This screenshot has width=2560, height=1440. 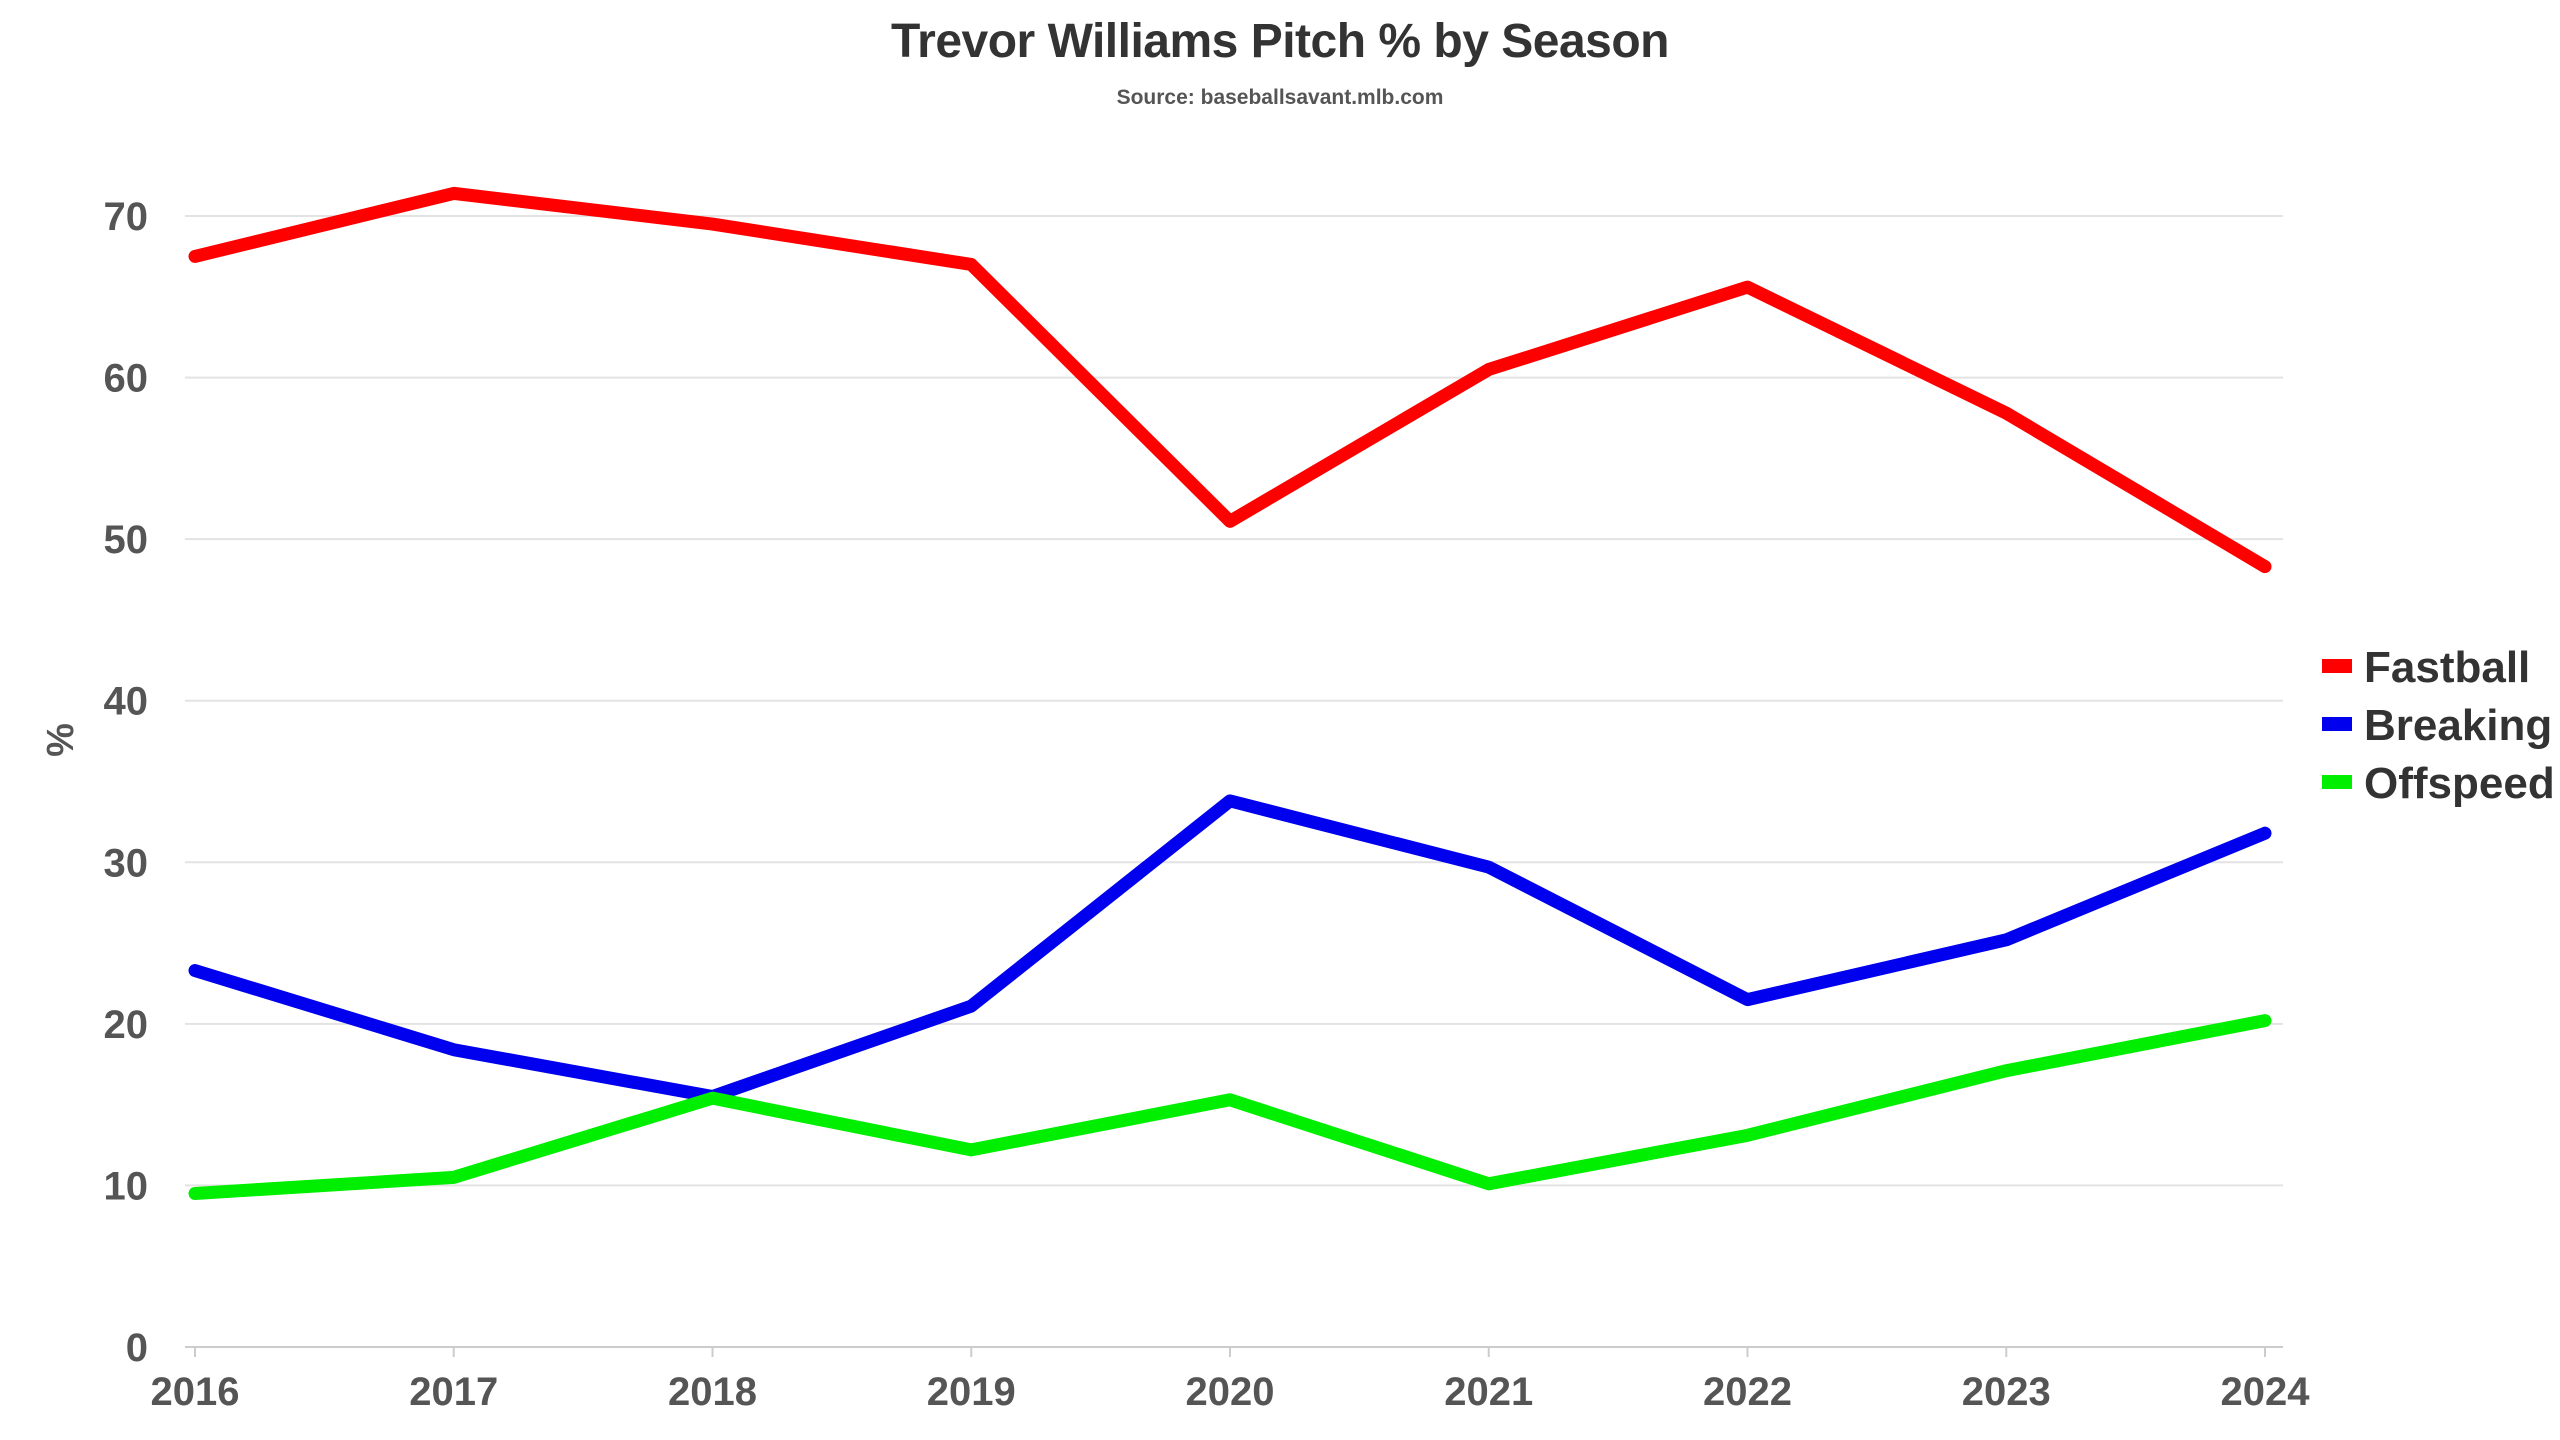 I want to click on y-tick-label: 70, so click(x=126, y=217).